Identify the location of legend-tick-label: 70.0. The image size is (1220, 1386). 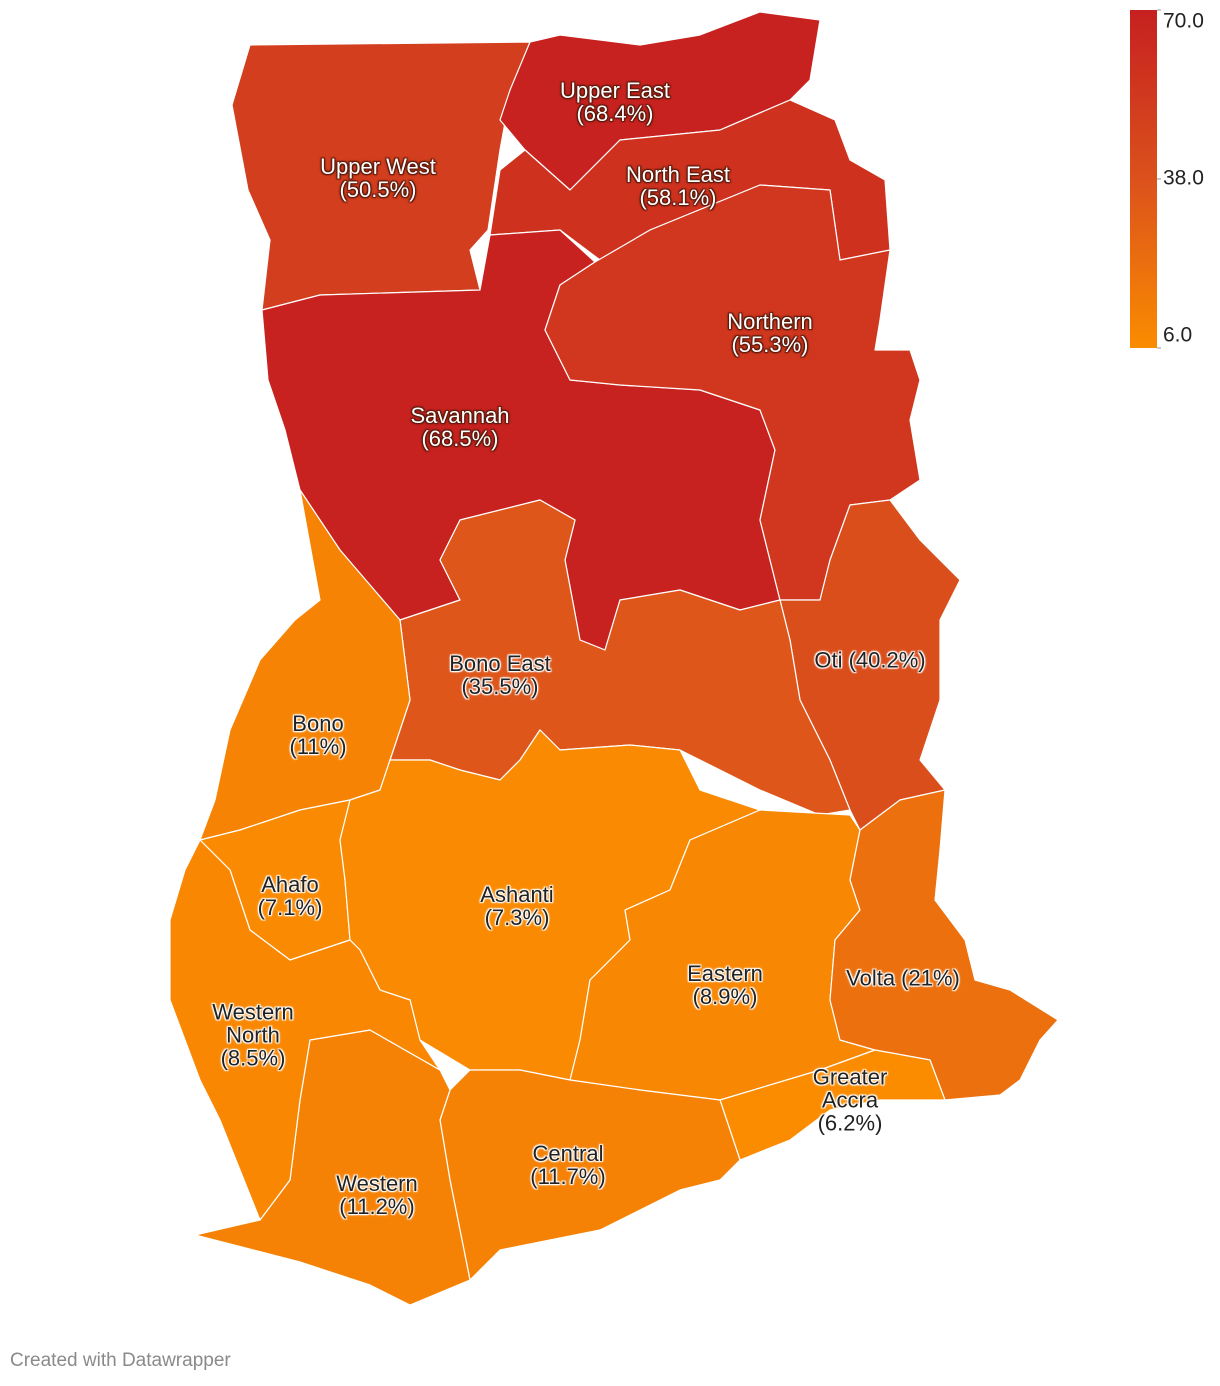
(1183, 21).